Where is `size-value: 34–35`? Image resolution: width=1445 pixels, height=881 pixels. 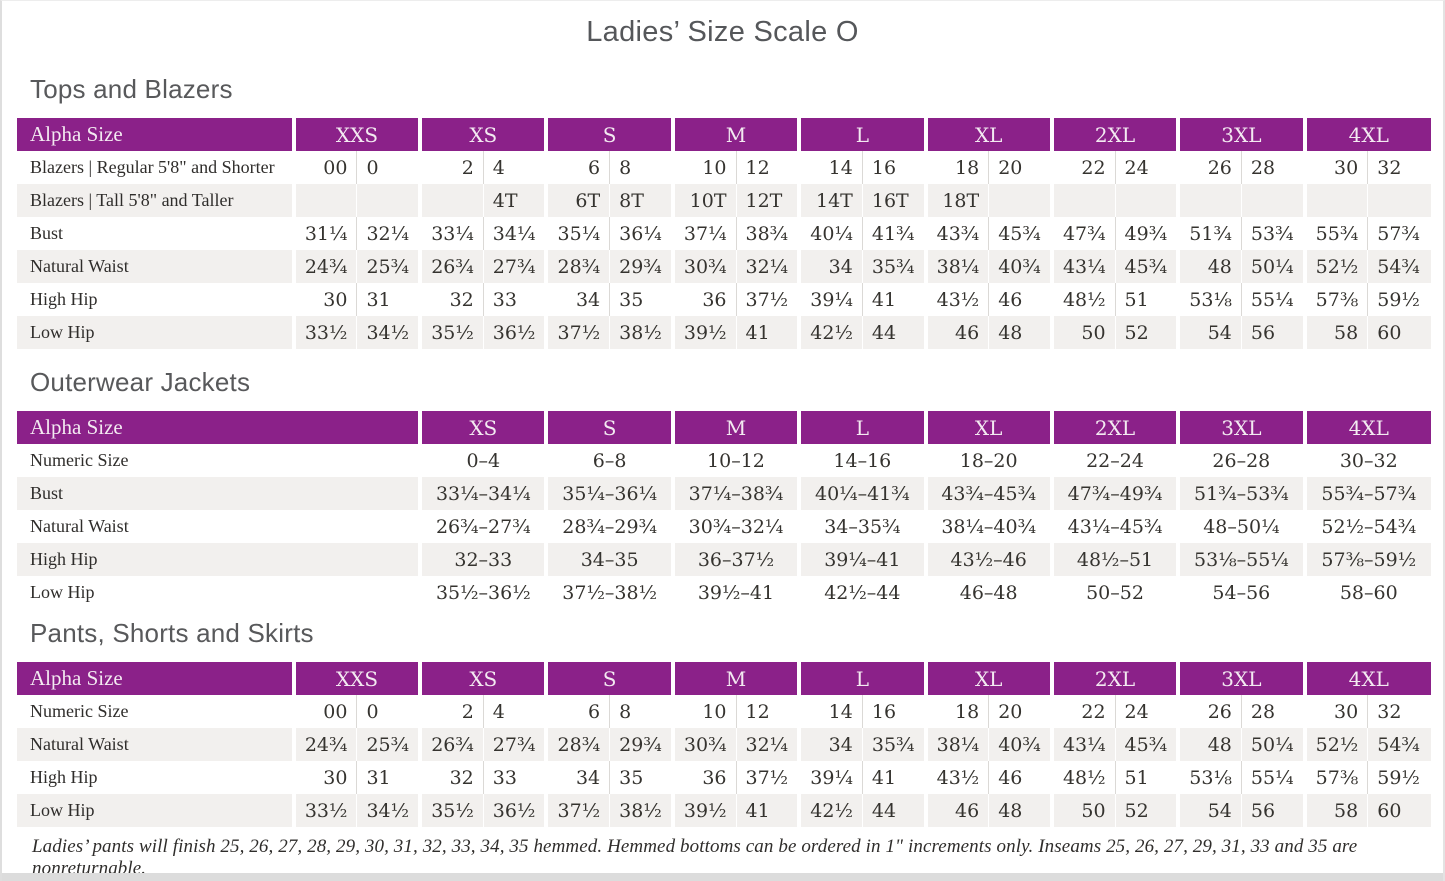 size-value: 34–35 is located at coordinates (608, 559).